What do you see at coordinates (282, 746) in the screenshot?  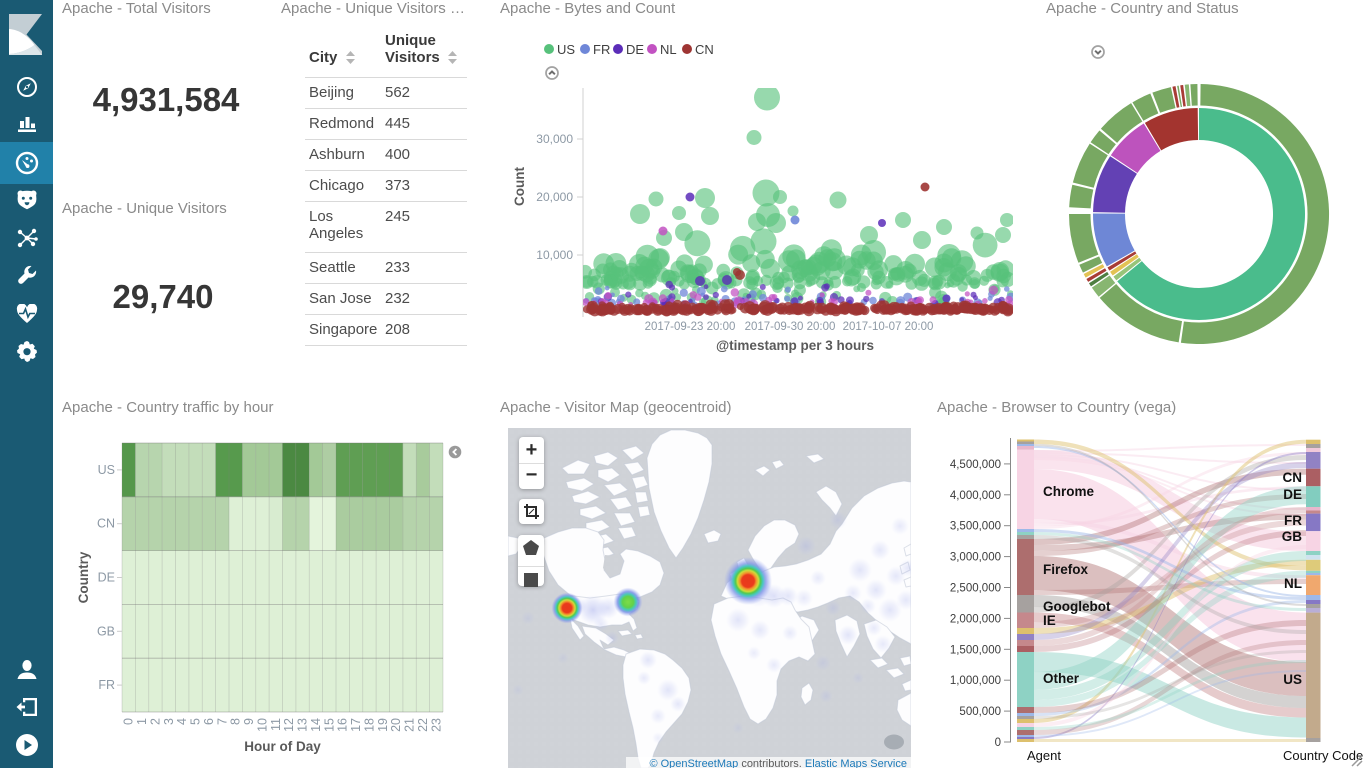 I see `svg-text: Hour of Day` at bounding box center [282, 746].